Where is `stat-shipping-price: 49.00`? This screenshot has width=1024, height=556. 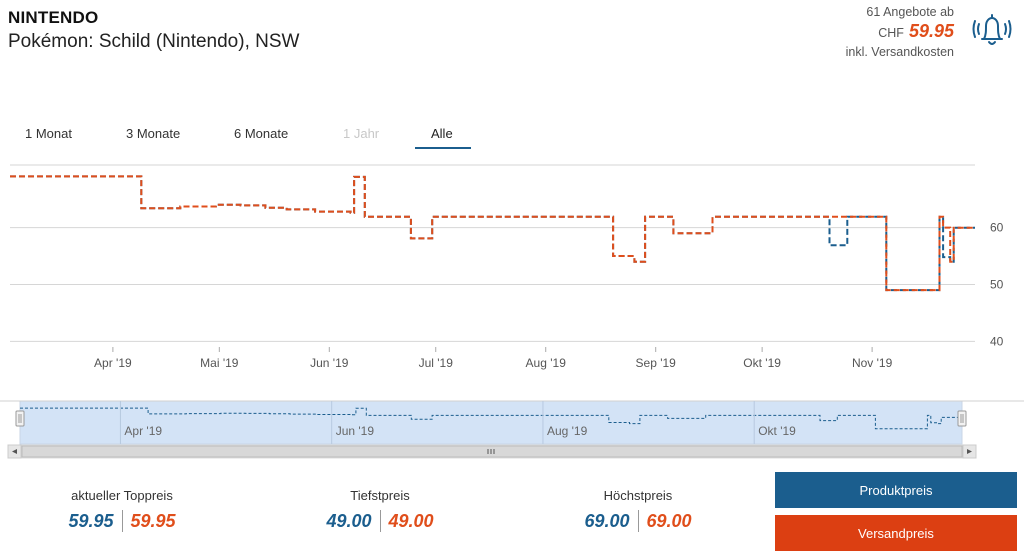
stat-shipping-price: 49.00 is located at coordinates (411, 520).